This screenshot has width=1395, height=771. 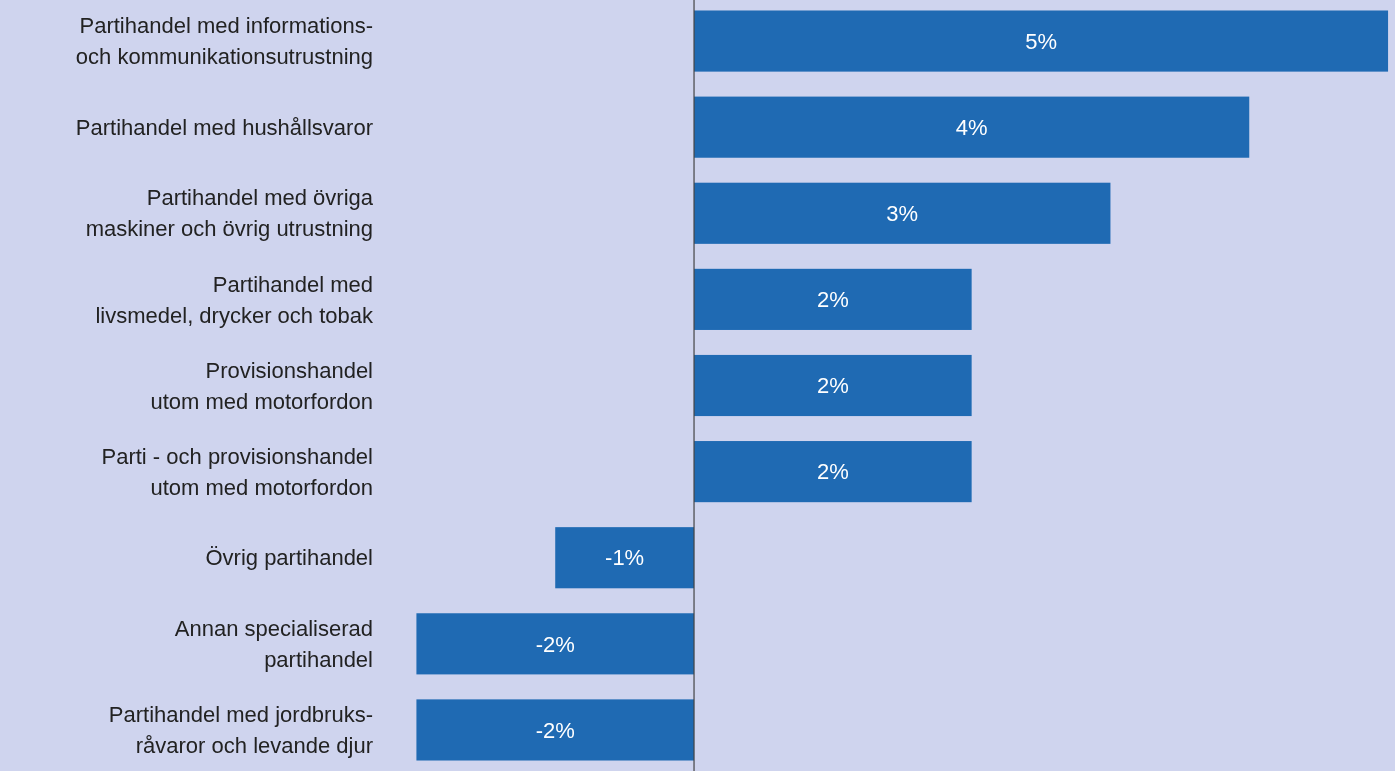 What do you see at coordinates (234, 299) in the screenshot?
I see `y-tick-label: Partihandel med livsmedel, drycker och tobak` at bounding box center [234, 299].